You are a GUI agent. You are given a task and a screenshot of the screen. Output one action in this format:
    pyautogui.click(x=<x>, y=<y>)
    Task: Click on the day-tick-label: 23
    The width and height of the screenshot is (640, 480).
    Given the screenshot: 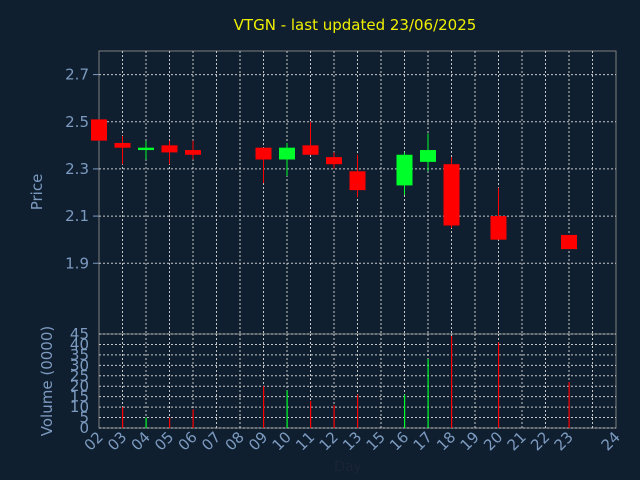 What is the action you would take?
    pyautogui.click(x=564, y=441)
    